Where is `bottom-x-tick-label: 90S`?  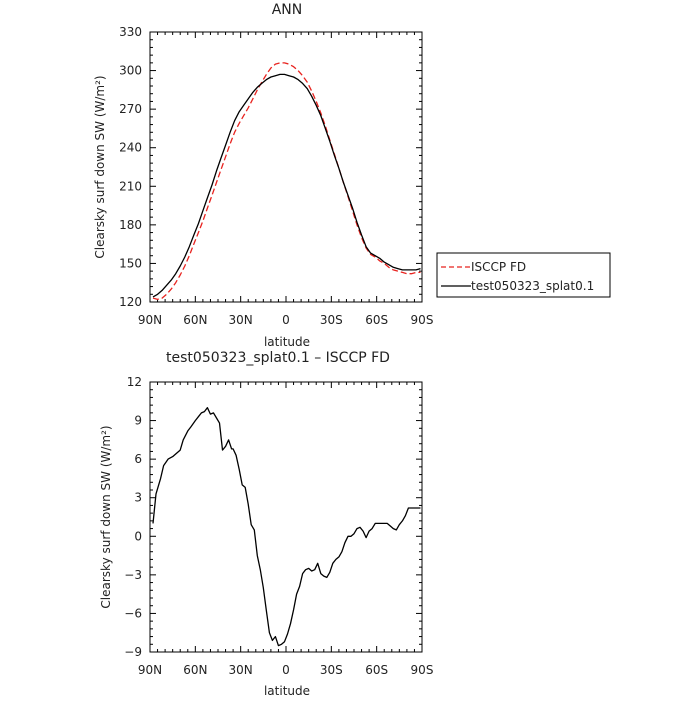
bottom-x-tick-label: 90S is located at coordinates (422, 670).